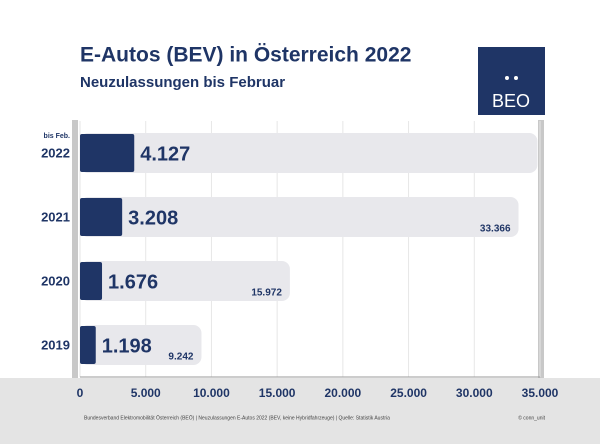 Image resolution: width=600 pixels, height=444 pixels. Describe the element at coordinates (343, 393) in the screenshot. I see `x-tick-label: 20.000` at that location.